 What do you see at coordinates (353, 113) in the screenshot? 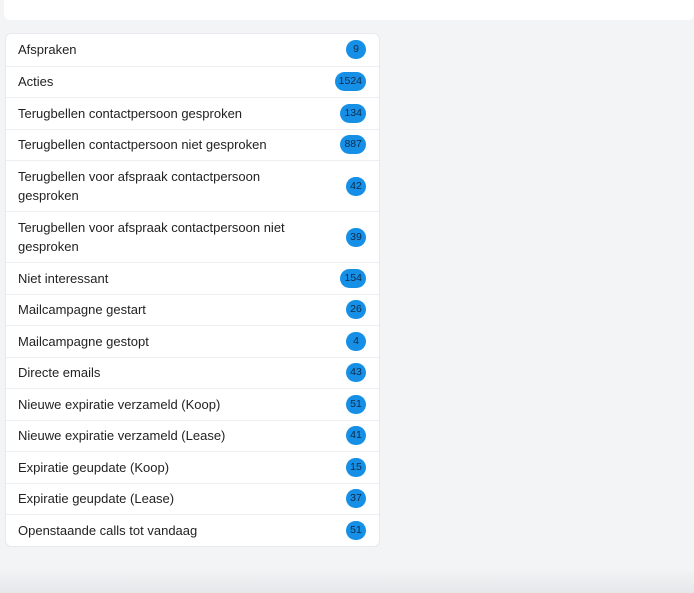
I see `count-badge: 134` at bounding box center [353, 113].